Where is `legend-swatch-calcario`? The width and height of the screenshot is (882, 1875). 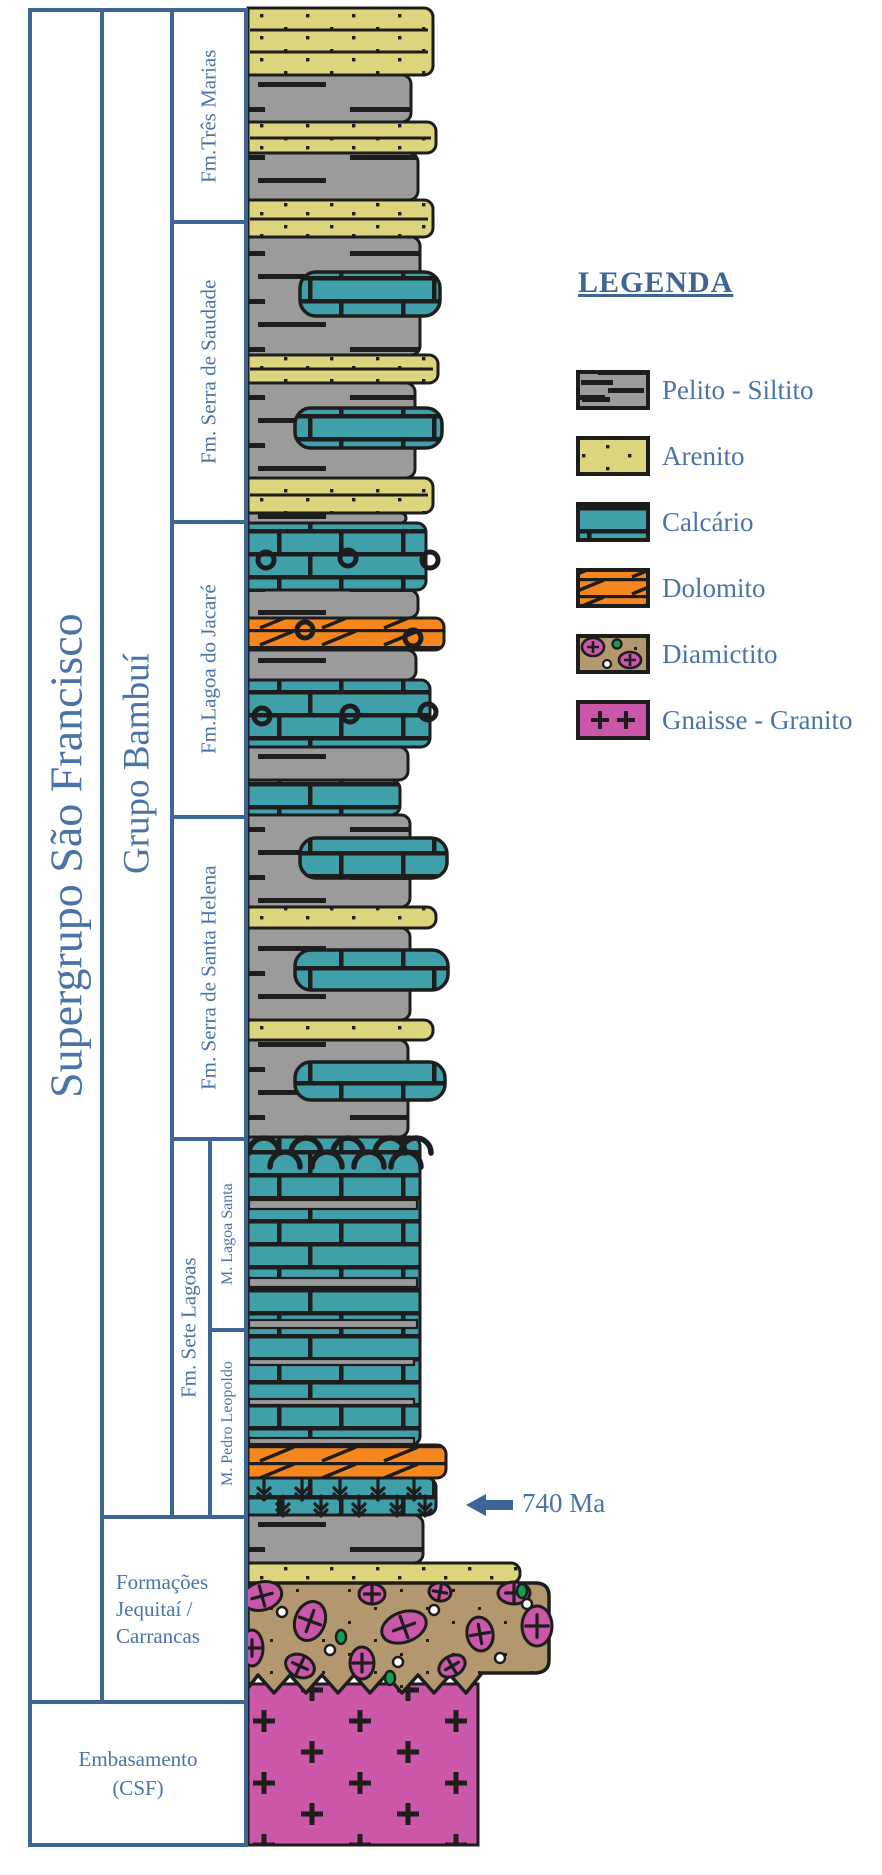
legend-swatch-calcario is located at coordinates (613, 522).